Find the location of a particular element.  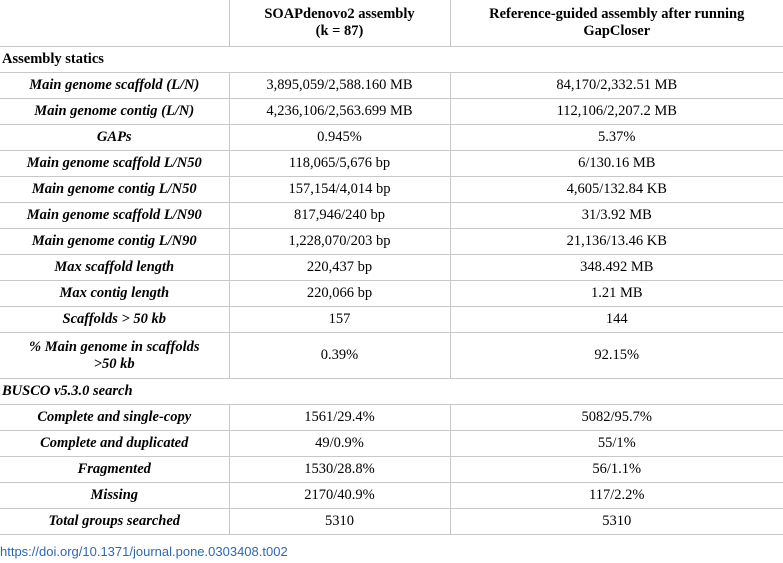

cell-soapdenovo2: 157 is located at coordinates (339, 319).